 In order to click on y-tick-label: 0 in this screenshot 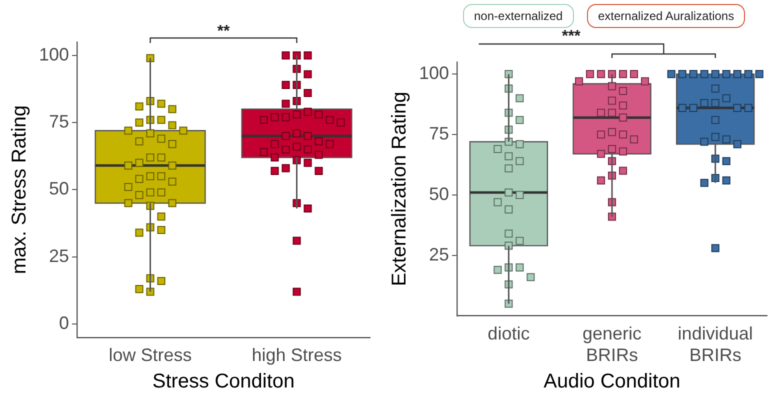, I will do `click(64, 322)`.